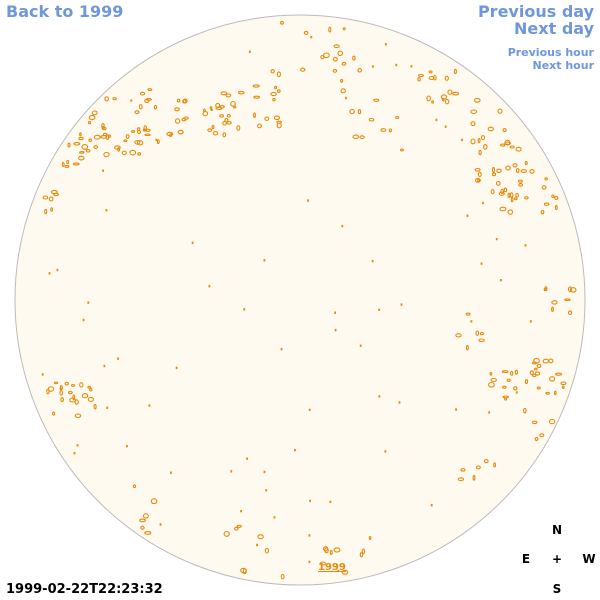 This screenshot has width=600, height=600. I want to click on previous-day-link: Previous day, so click(535, 11).